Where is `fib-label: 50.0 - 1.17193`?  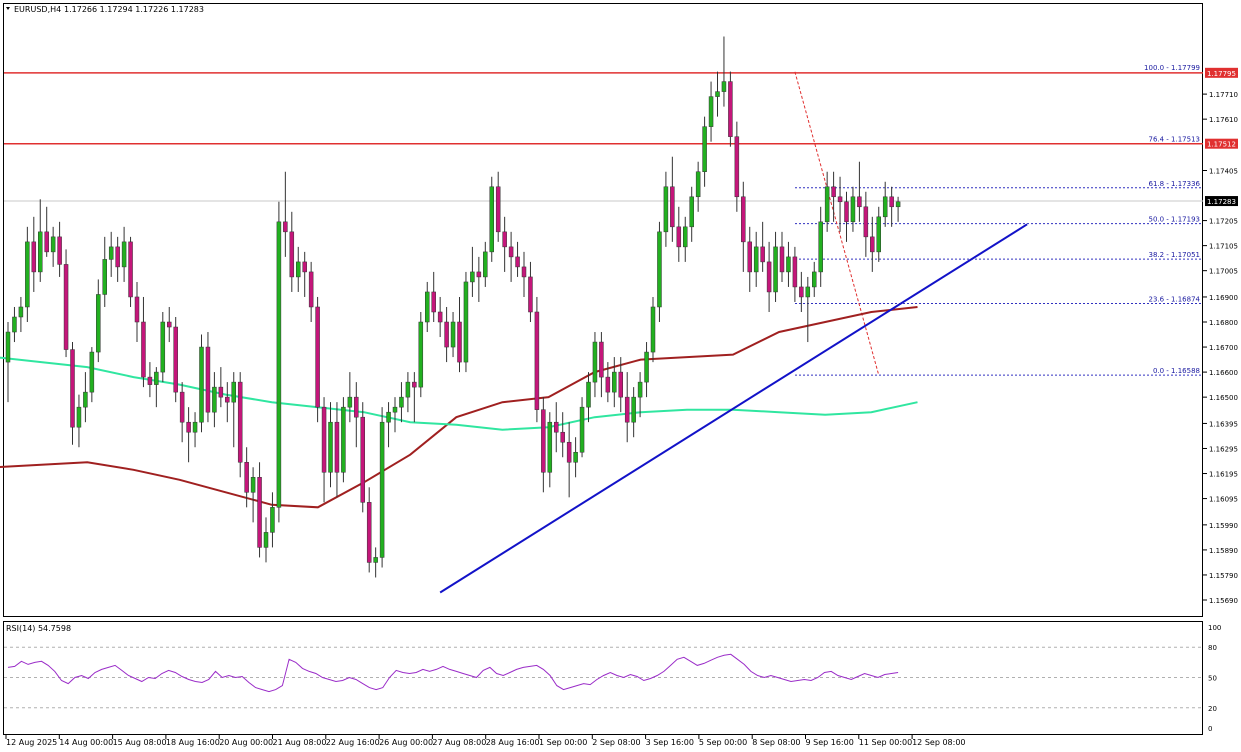
fib-label: 50.0 - 1.17193 is located at coordinates (1174, 220).